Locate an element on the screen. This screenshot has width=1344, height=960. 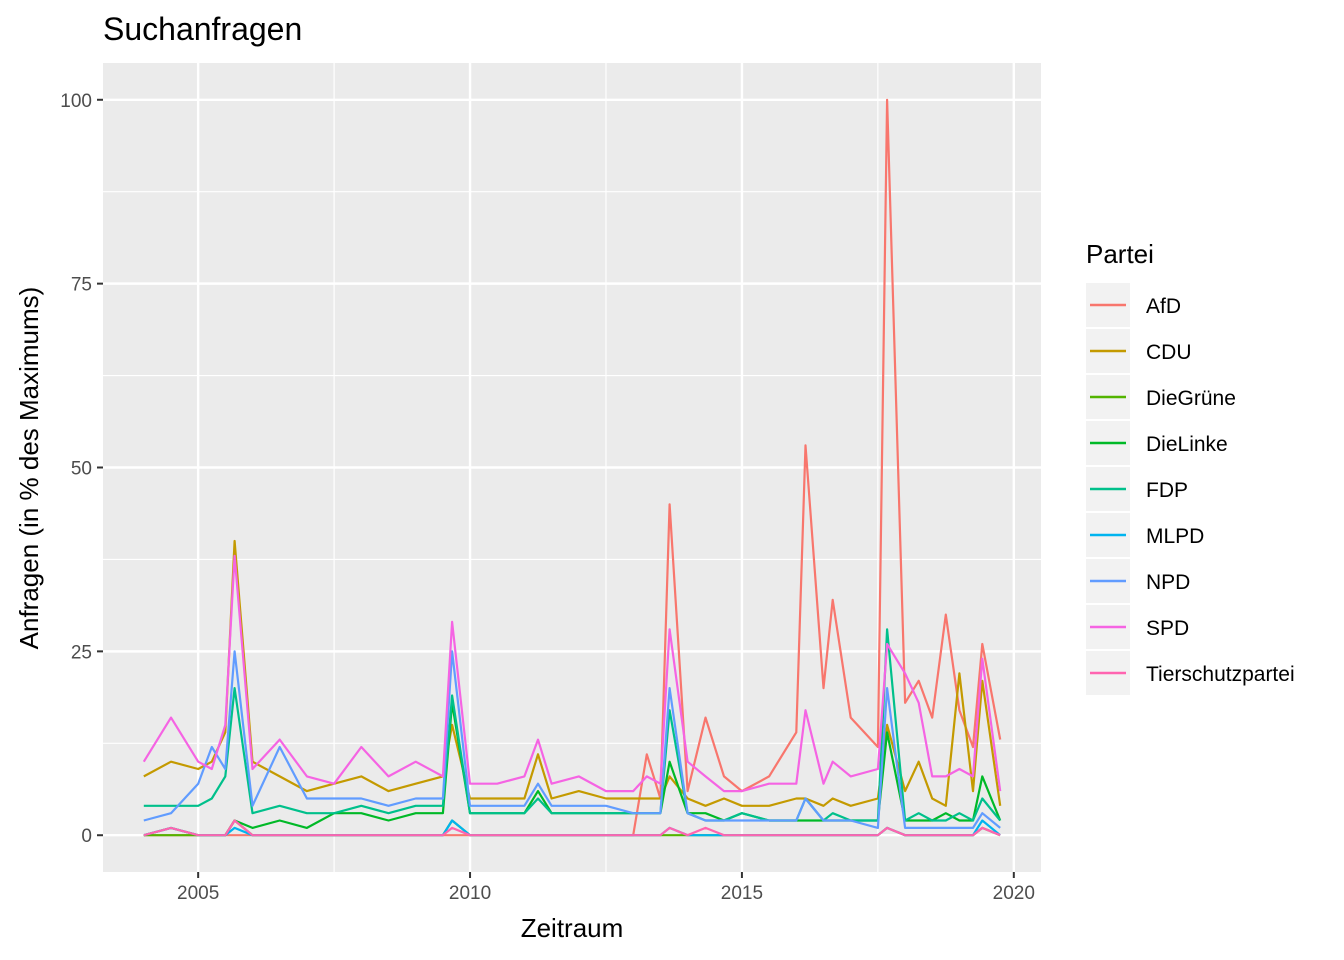
legend-title: Partei is located at coordinates (1120, 254).